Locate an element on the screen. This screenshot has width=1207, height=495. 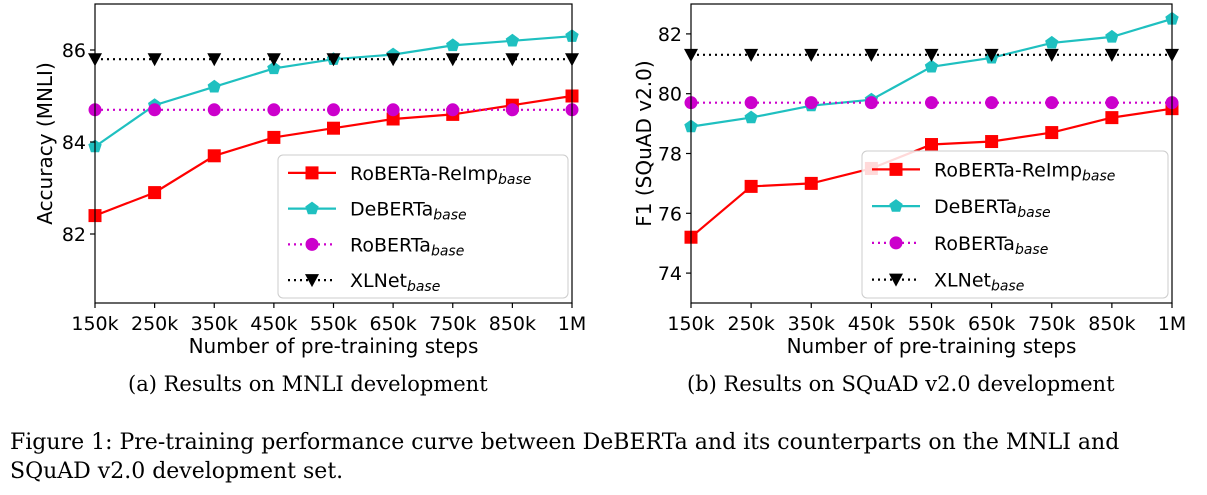
series-line-deberta is located at coordinates (931, 72).